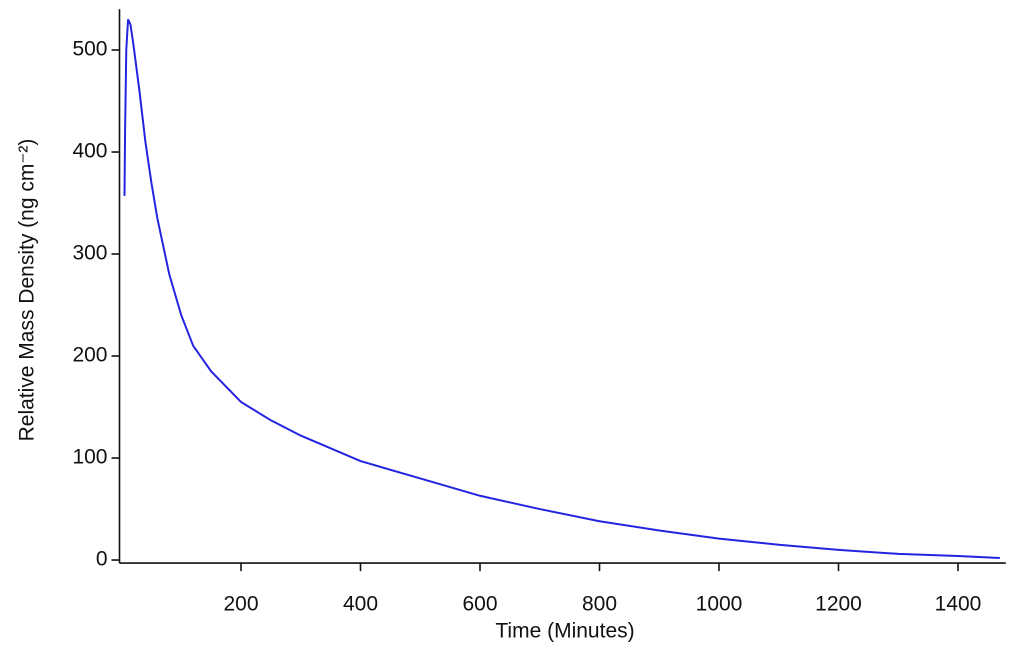 Image resolution: width=1024 pixels, height=647 pixels. I want to click on x-tick-label: 200, so click(240, 604).